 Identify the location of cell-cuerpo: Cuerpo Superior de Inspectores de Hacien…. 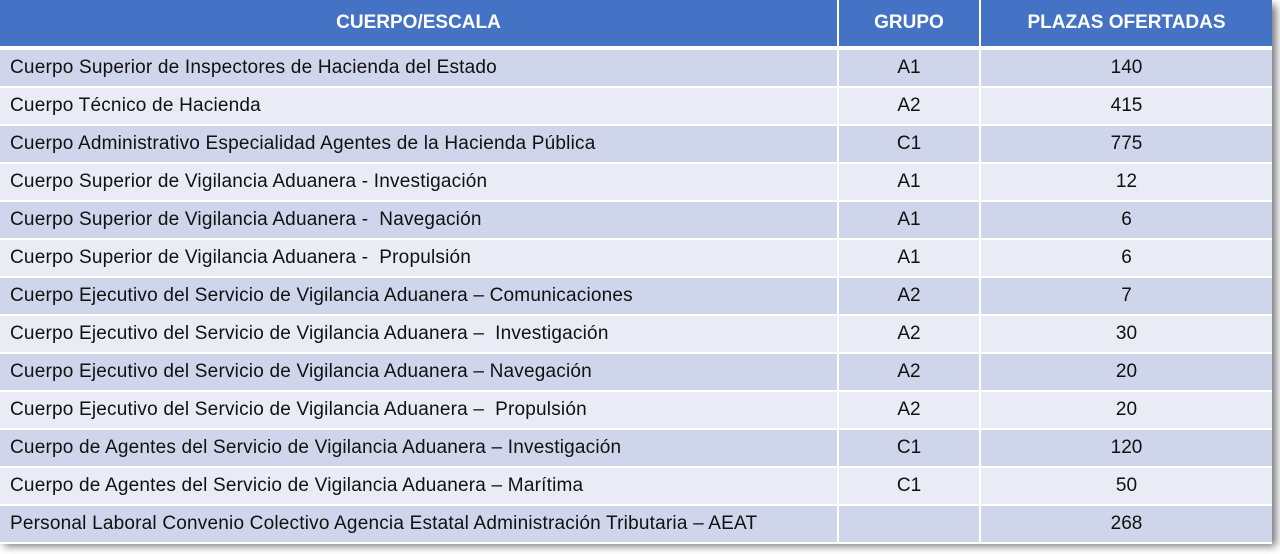
(419, 68).